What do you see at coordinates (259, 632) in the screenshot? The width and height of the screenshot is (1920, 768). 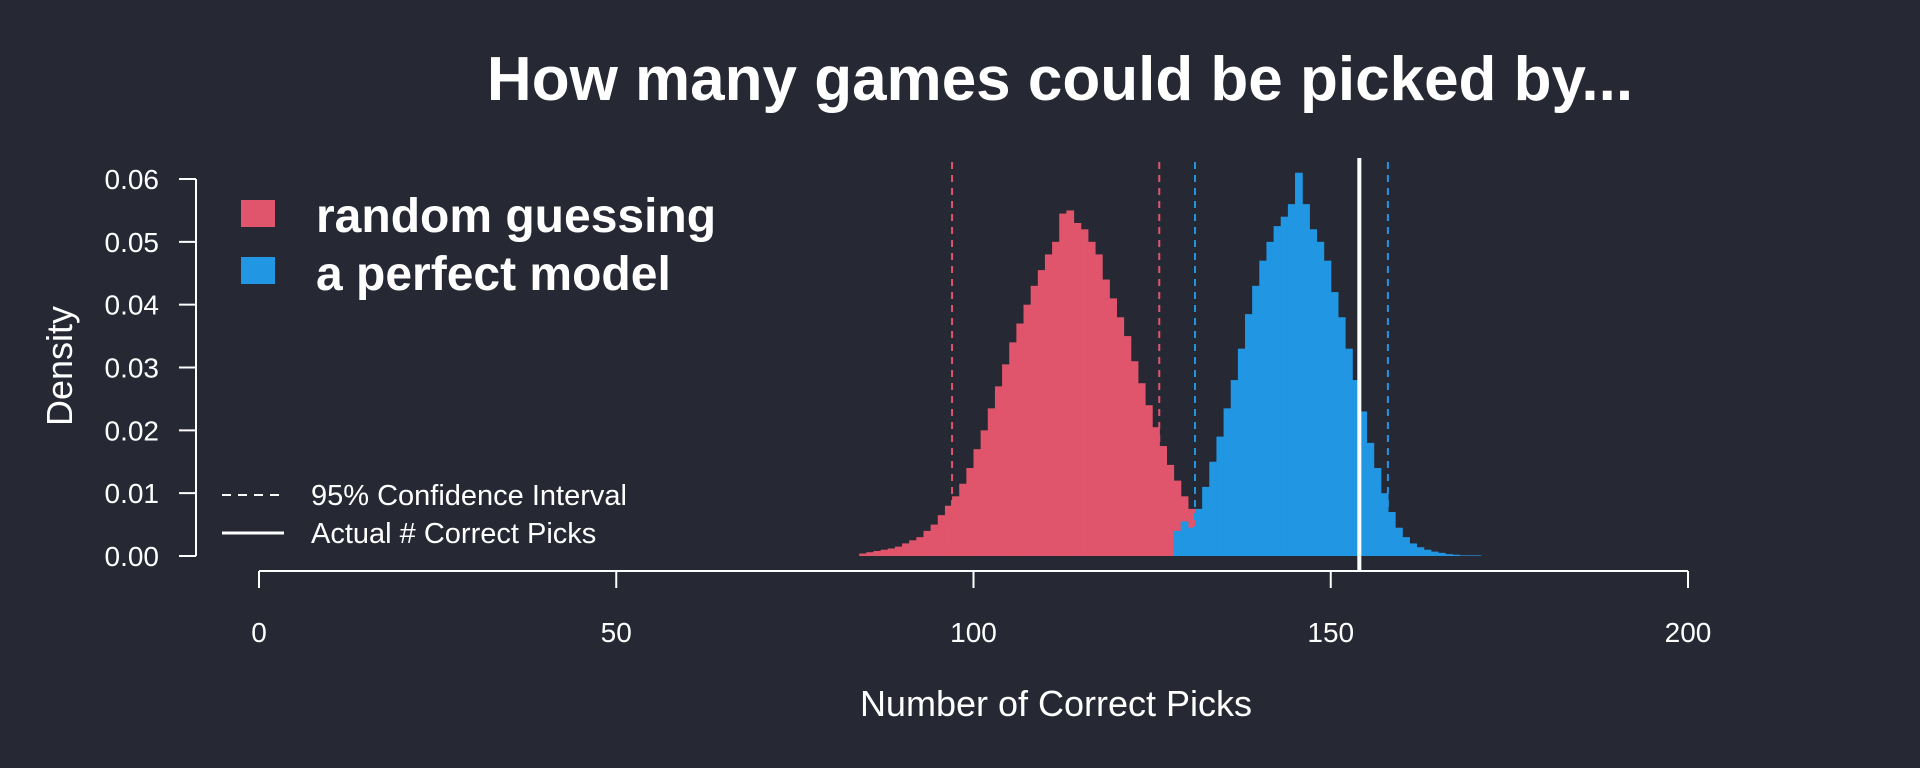 I see `x-tick-label: 0` at bounding box center [259, 632].